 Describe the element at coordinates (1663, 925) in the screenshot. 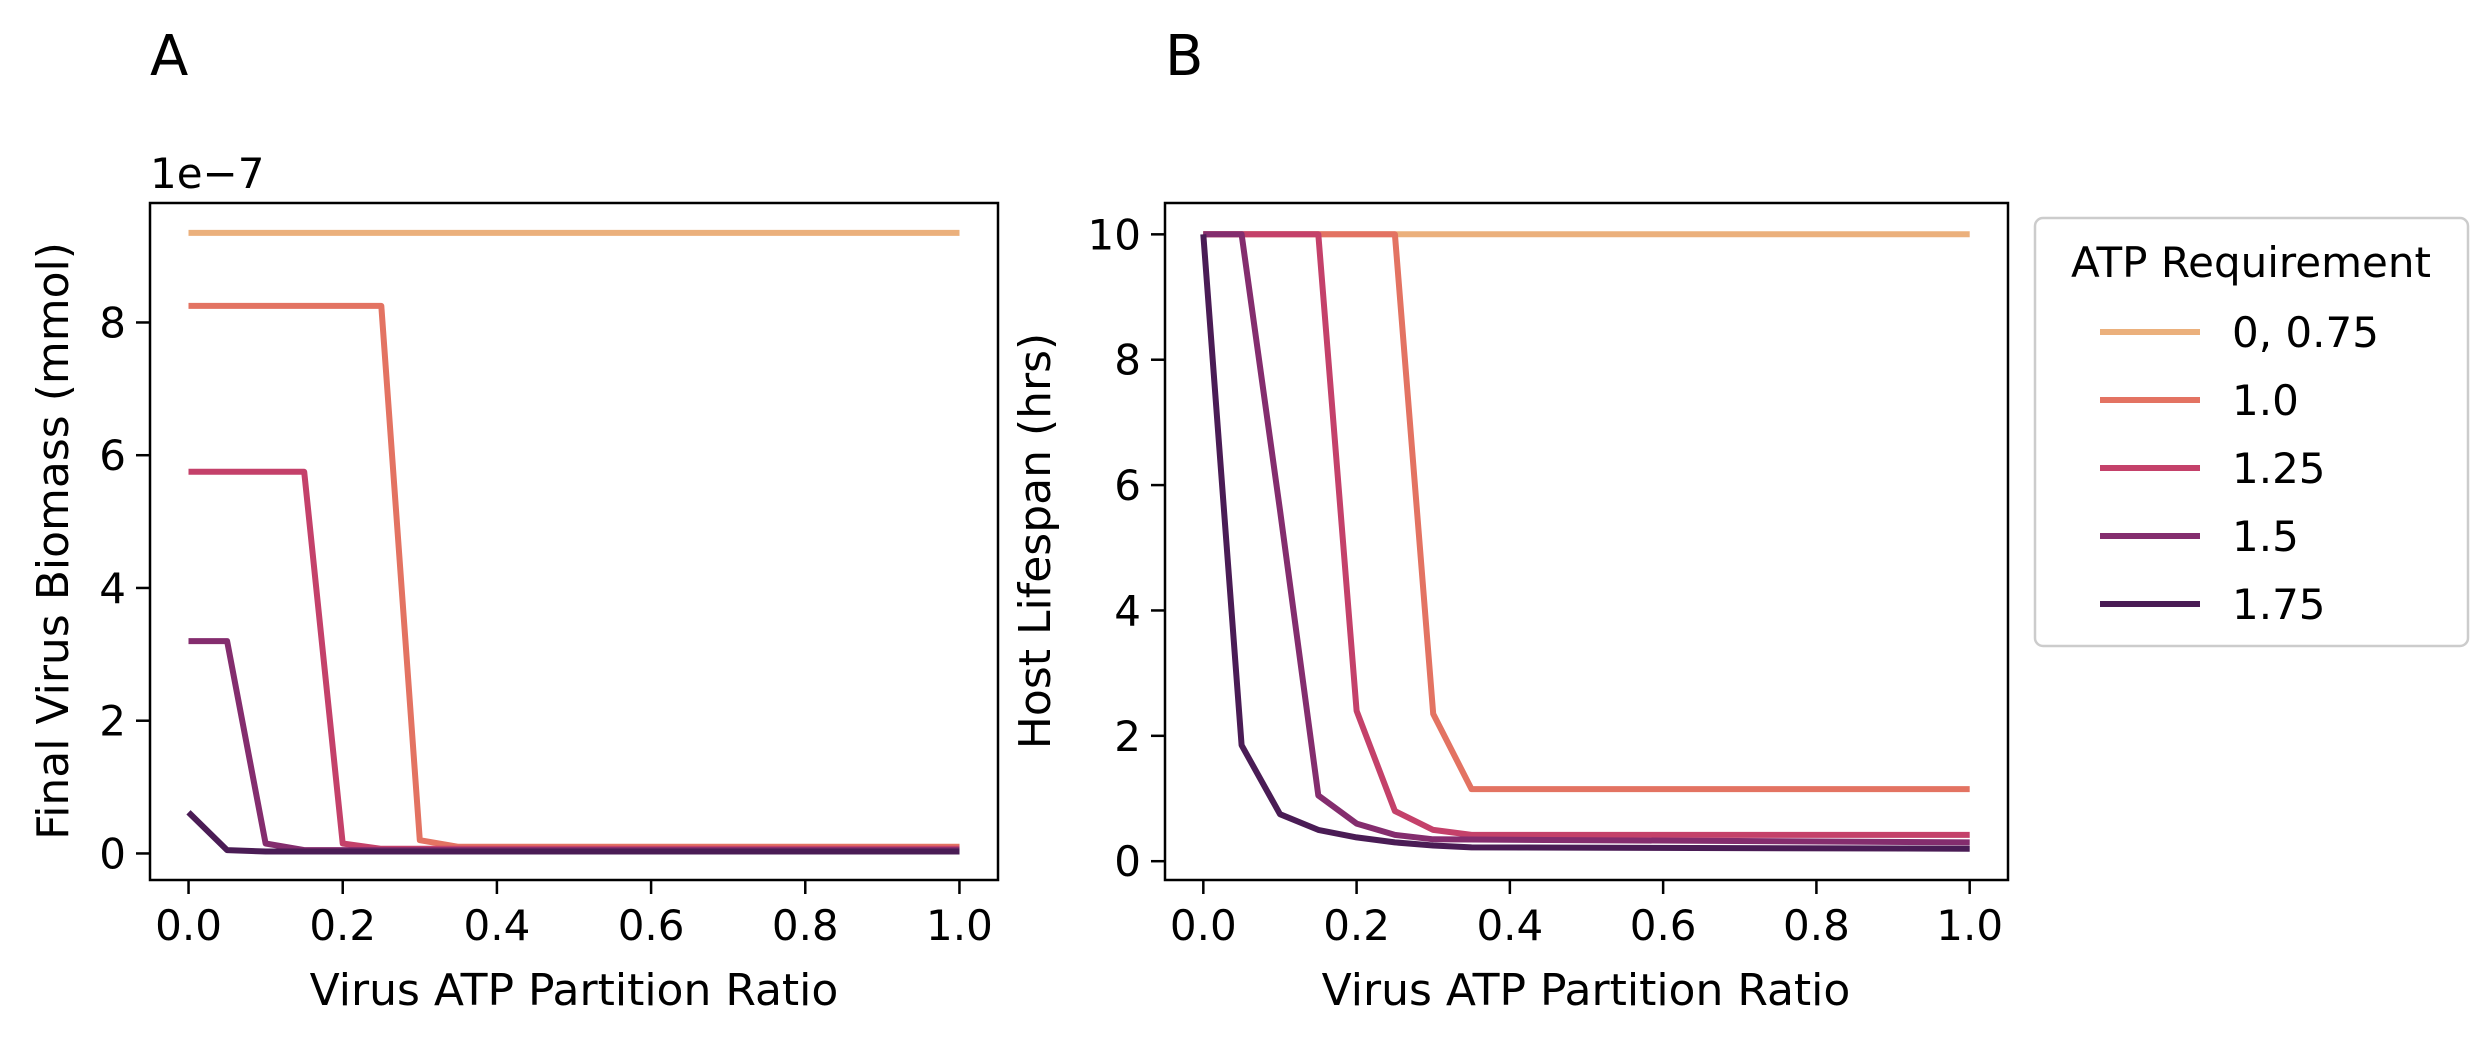

I see `panel-b-xtick-label: 0.6` at that location.